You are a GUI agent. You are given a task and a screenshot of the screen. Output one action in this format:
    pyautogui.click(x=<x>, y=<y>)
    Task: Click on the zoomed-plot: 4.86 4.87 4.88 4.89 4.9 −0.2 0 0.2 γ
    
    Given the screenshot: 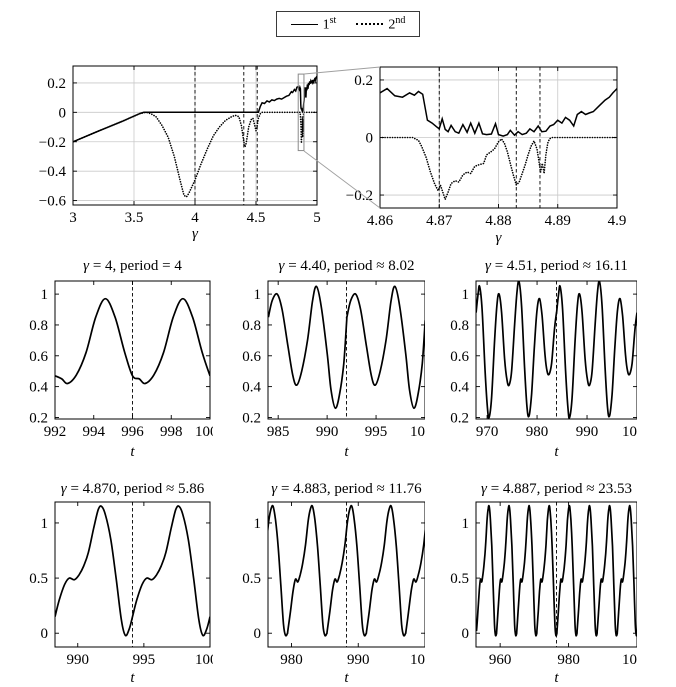 What is the action you would take?
    pyautogui.click(x=488, y=148)
    